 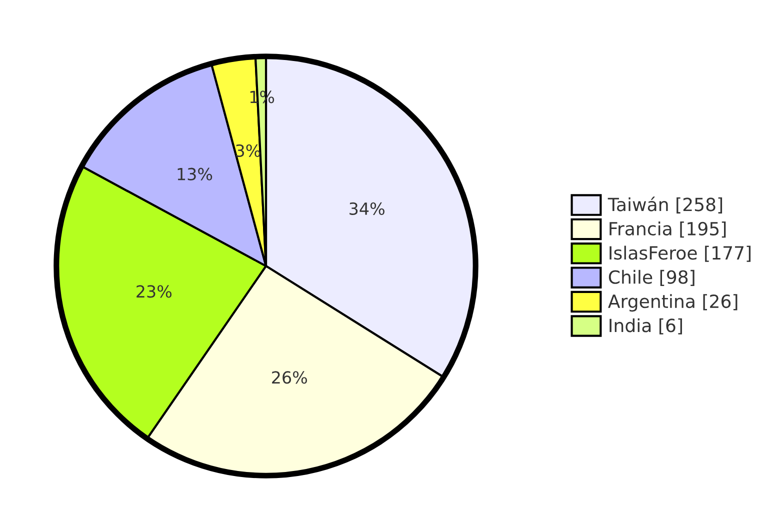 What do you see at coordinates (289, 377) in the screenshot?
I see `data-label: 26%` at bounding box center [289, 377].